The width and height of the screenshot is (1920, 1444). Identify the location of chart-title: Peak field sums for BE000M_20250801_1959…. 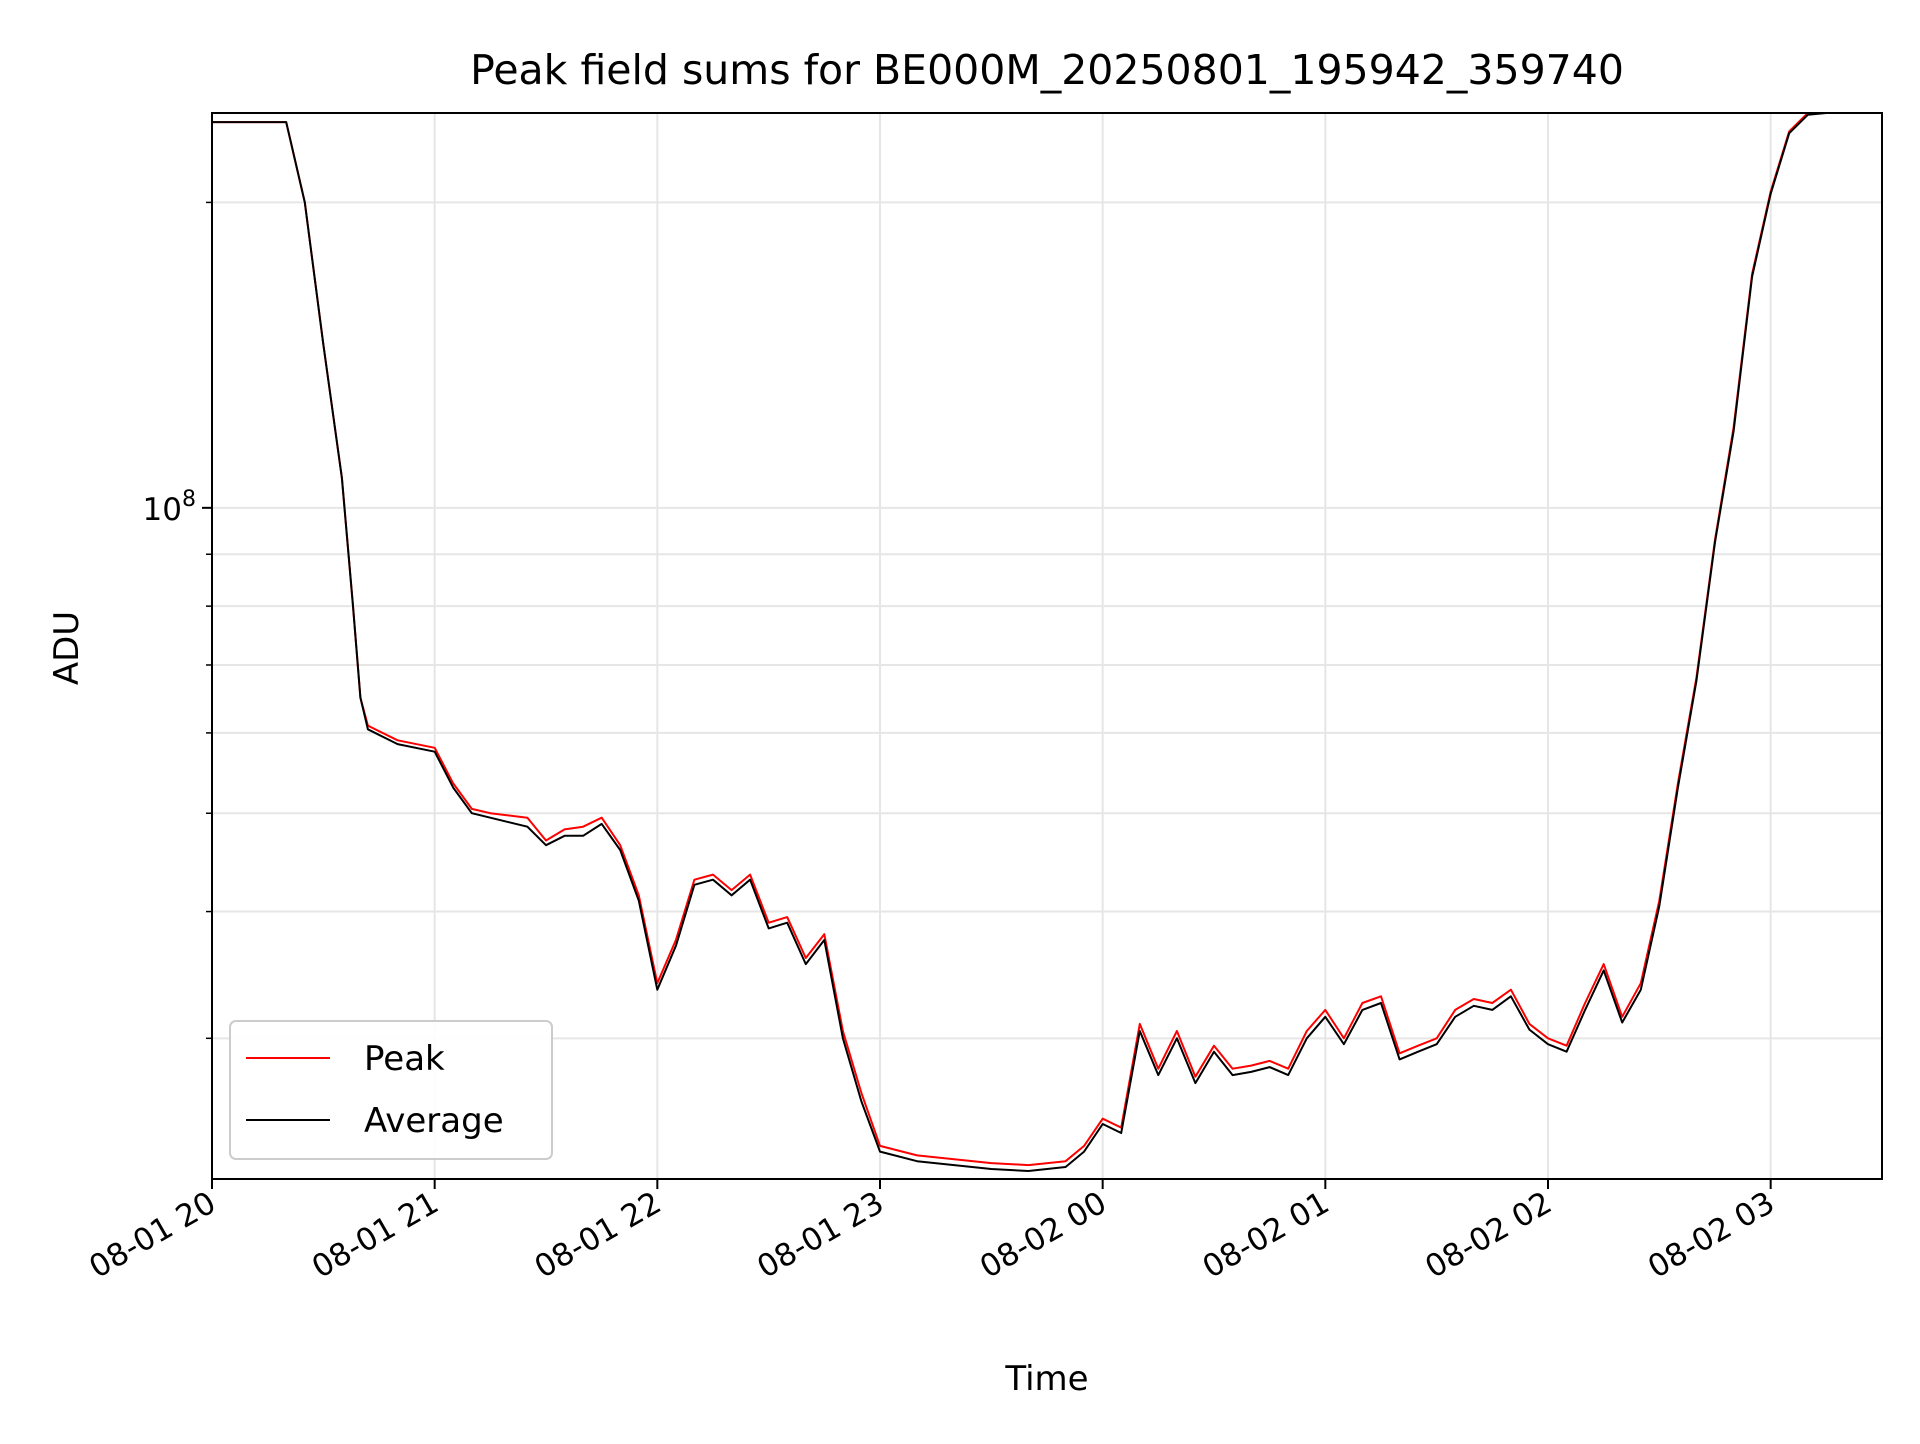
(1047, 70).